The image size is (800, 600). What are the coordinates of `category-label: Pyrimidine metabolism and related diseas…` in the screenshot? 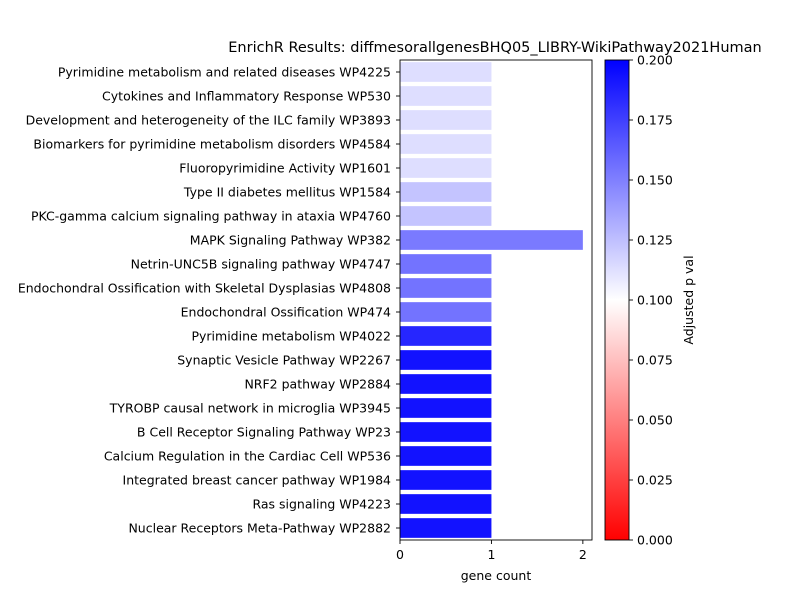 It's located at (224, 72).